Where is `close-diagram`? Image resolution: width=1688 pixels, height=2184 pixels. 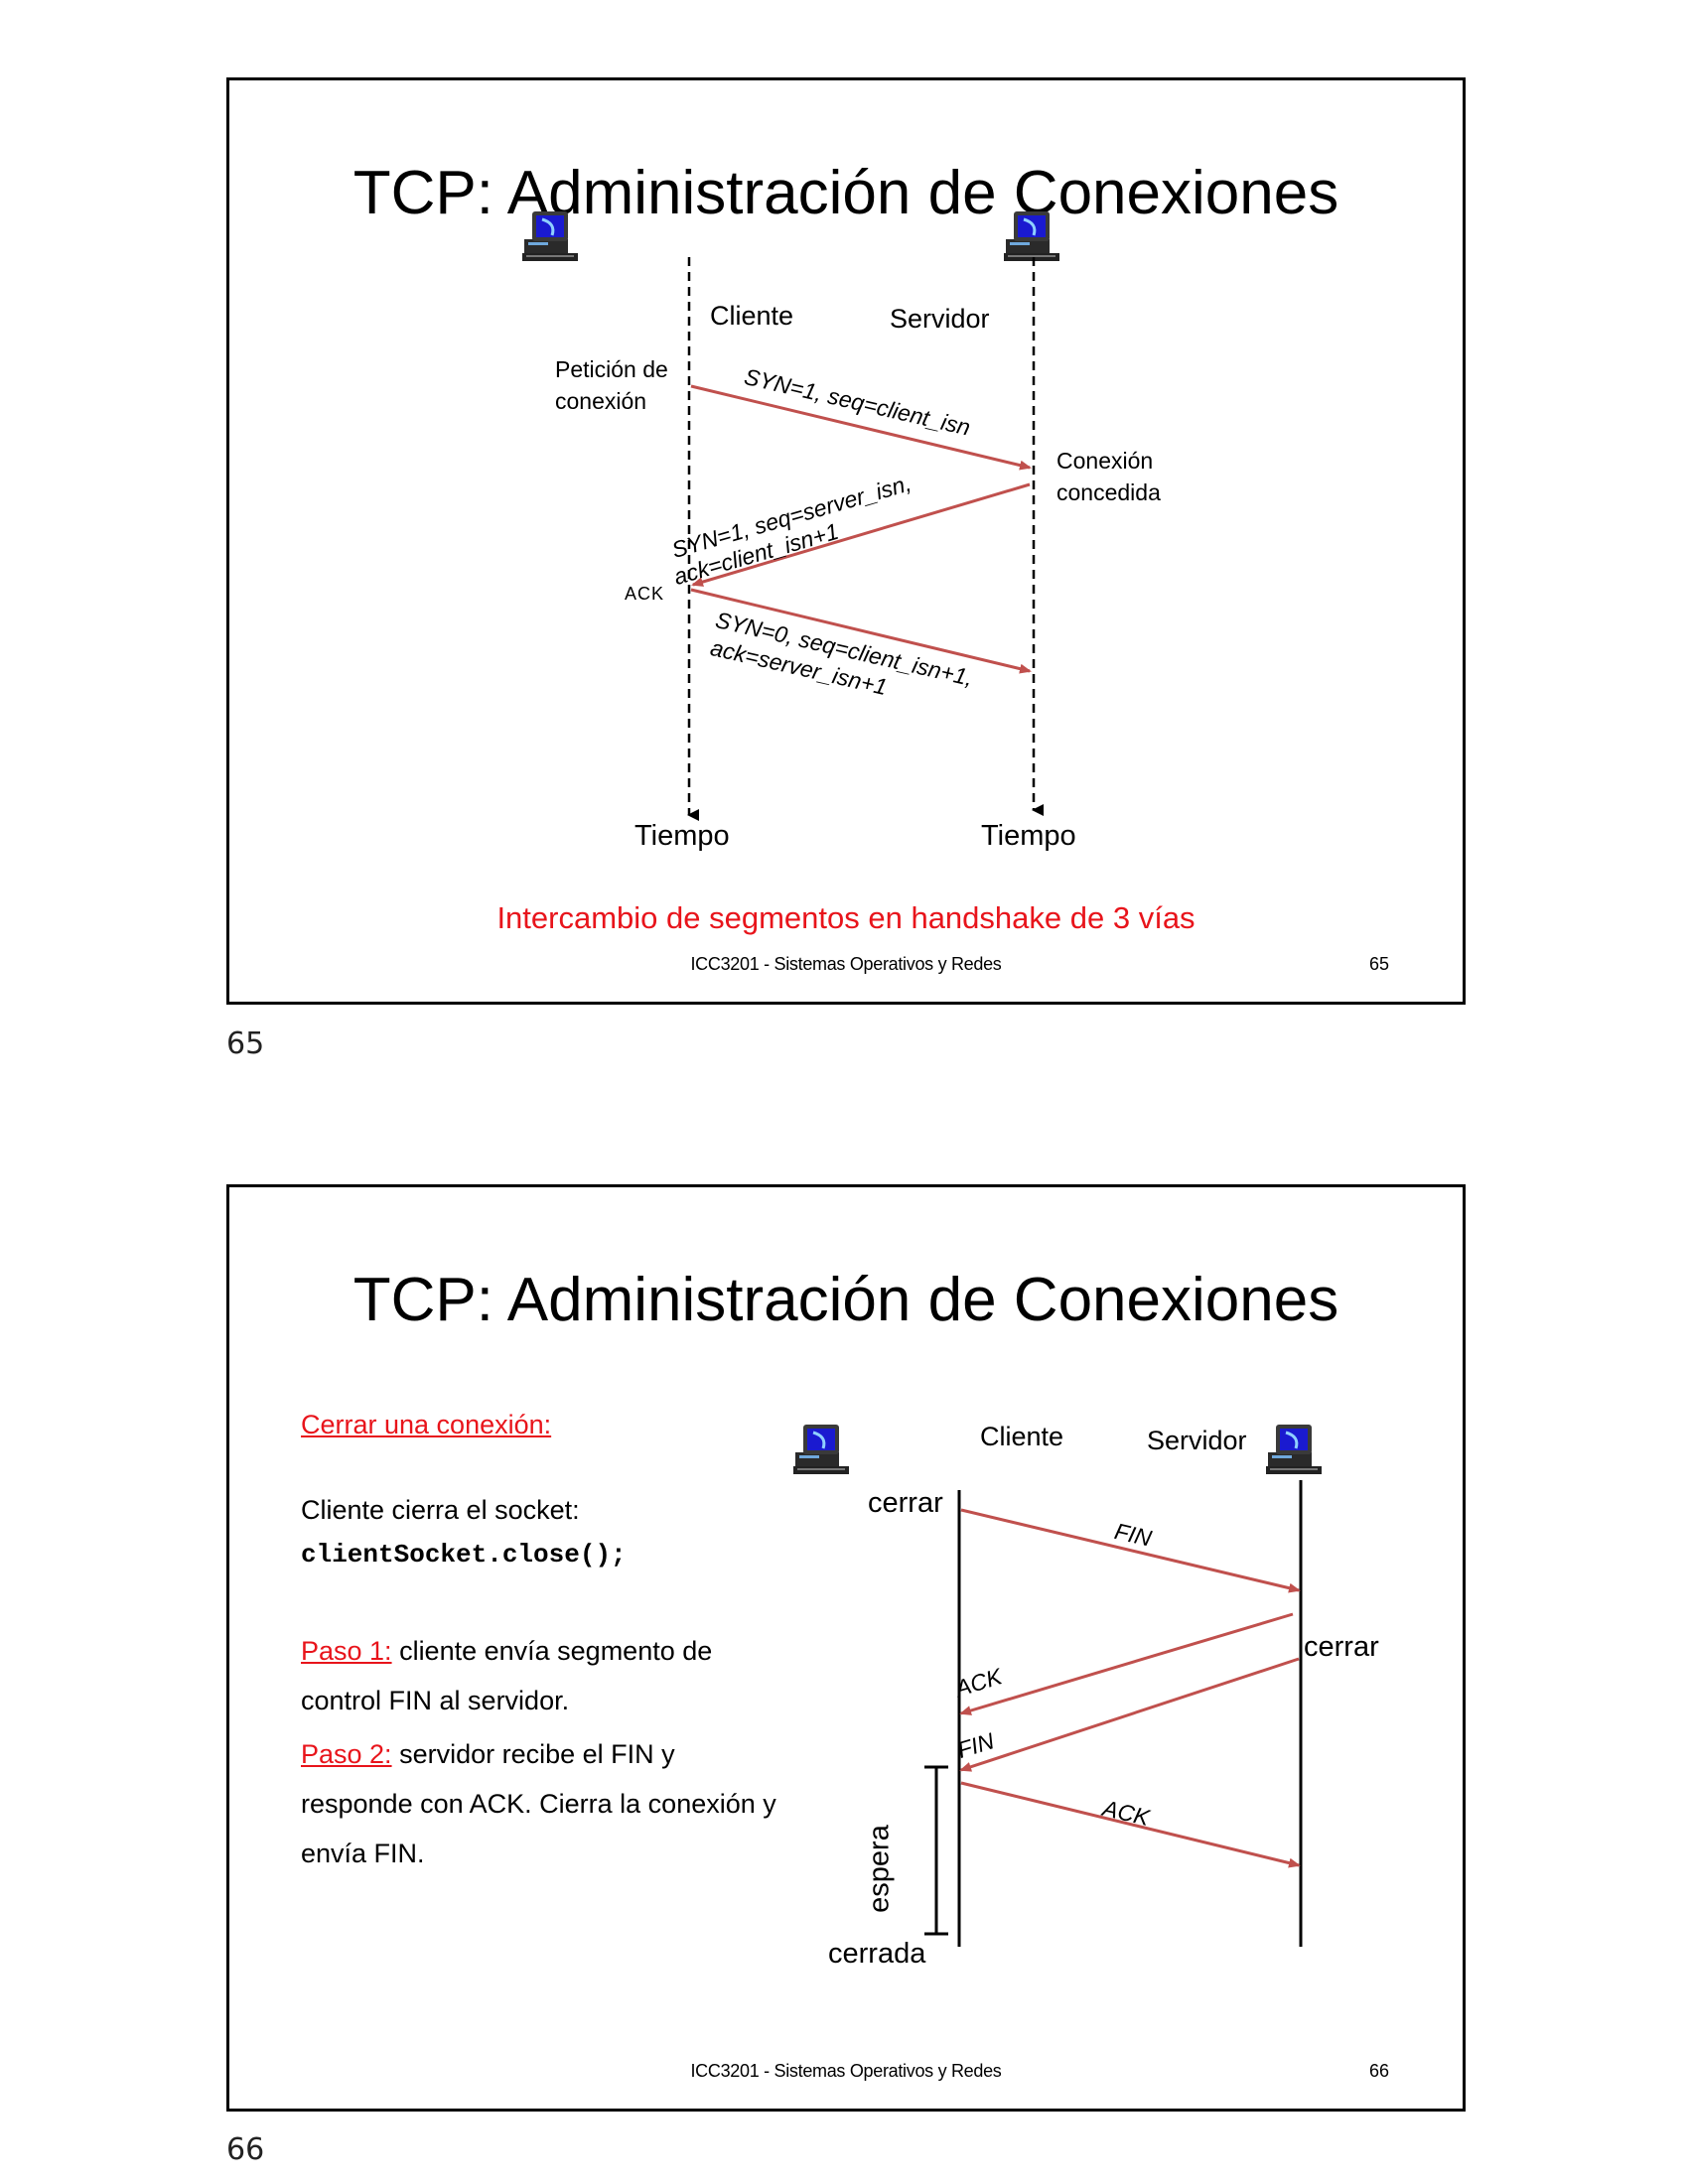 close-diagram is located at coordinates (1057, 1685).